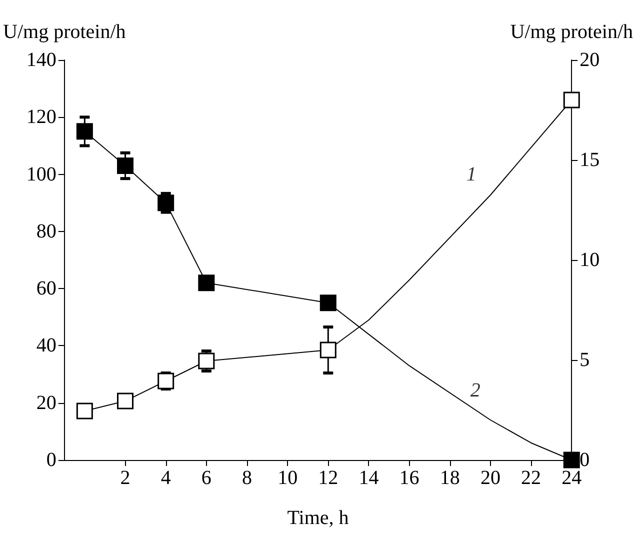  What do you see at coordinates (64, 32) in the screenshot?
I see `y-axis-title: U/mg protein/h` at bounding box center [64, 32].